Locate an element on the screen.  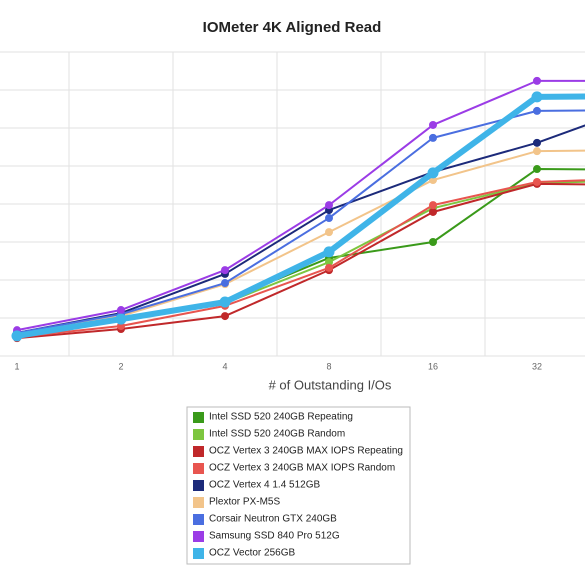
x-tick-label: 32 is located at coordinates (537, 366).